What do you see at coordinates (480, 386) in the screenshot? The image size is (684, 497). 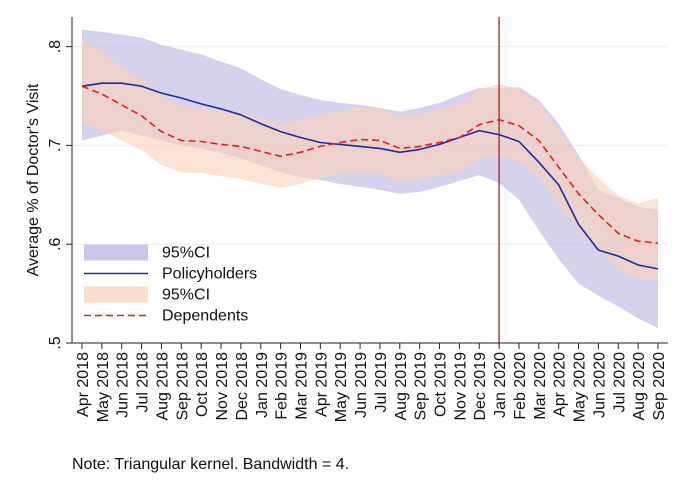 I see `x-tick-label: Dec 2019` at bounding box center [480, 386].